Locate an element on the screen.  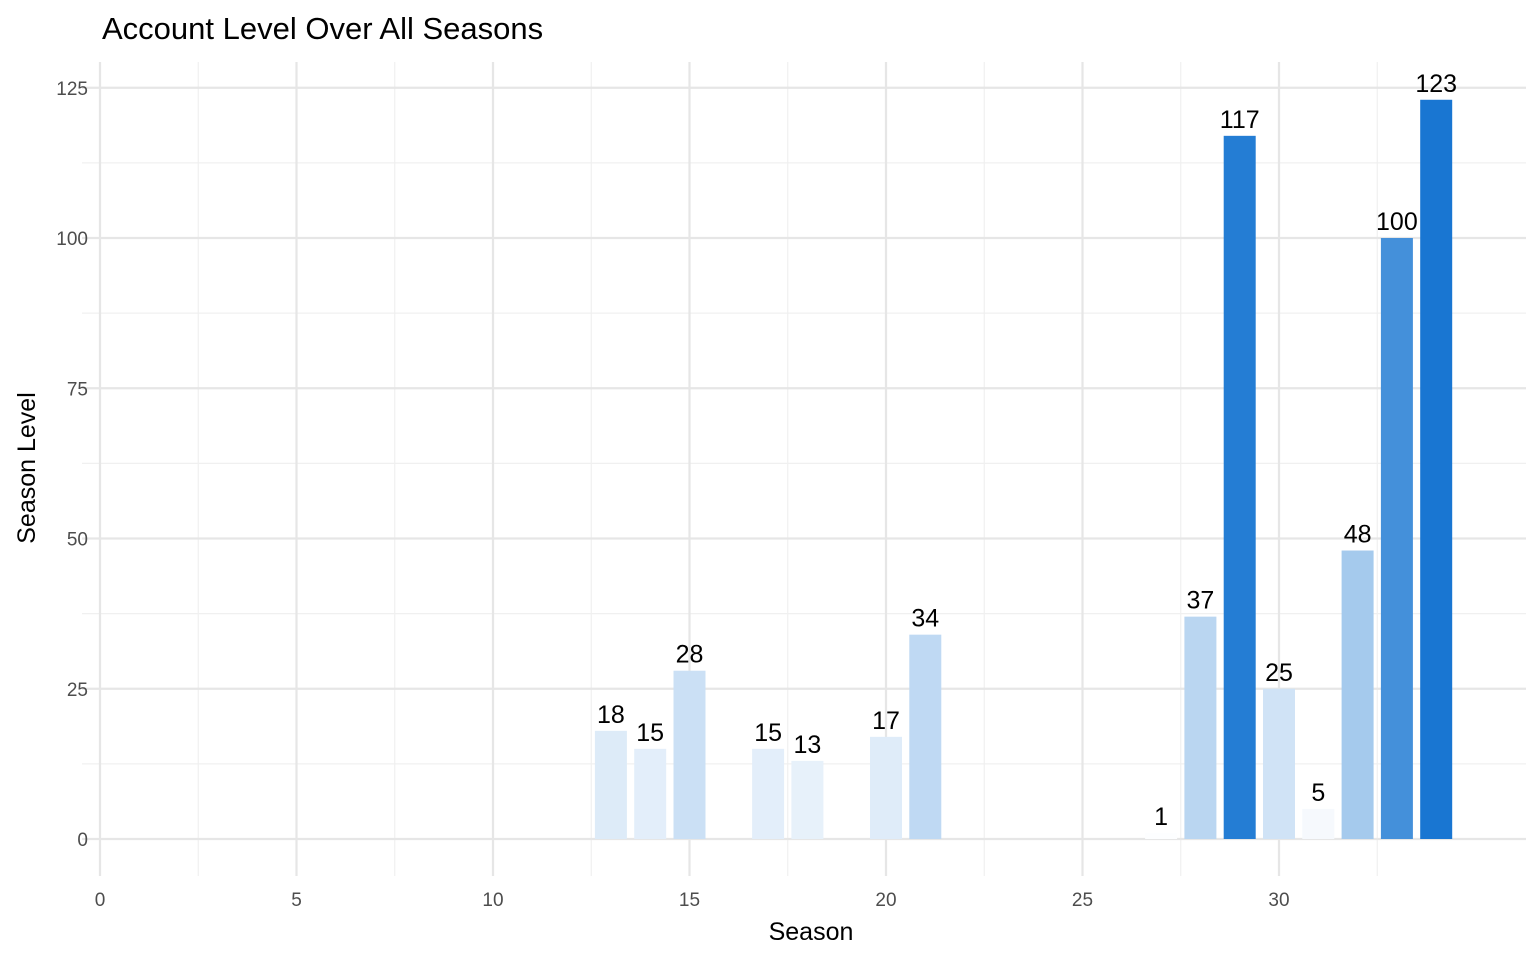
bar-value-label: 18 is located at coordinates (611, 715).